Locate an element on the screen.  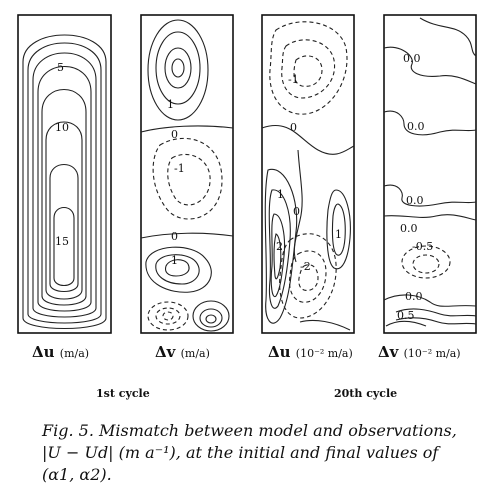
contour-label: 0.5 is located at coordinates (406, 315).